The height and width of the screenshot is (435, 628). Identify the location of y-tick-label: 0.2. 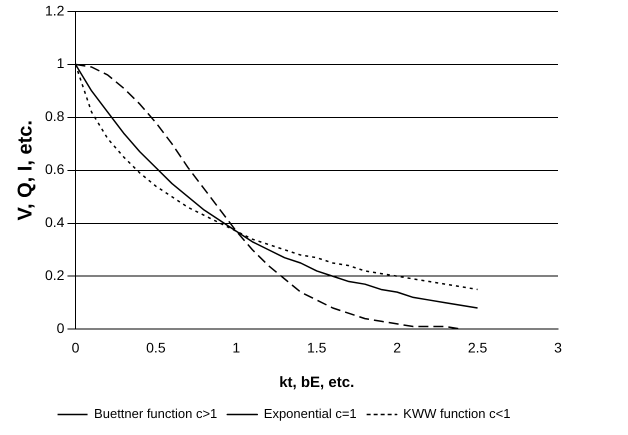
(54, 275).